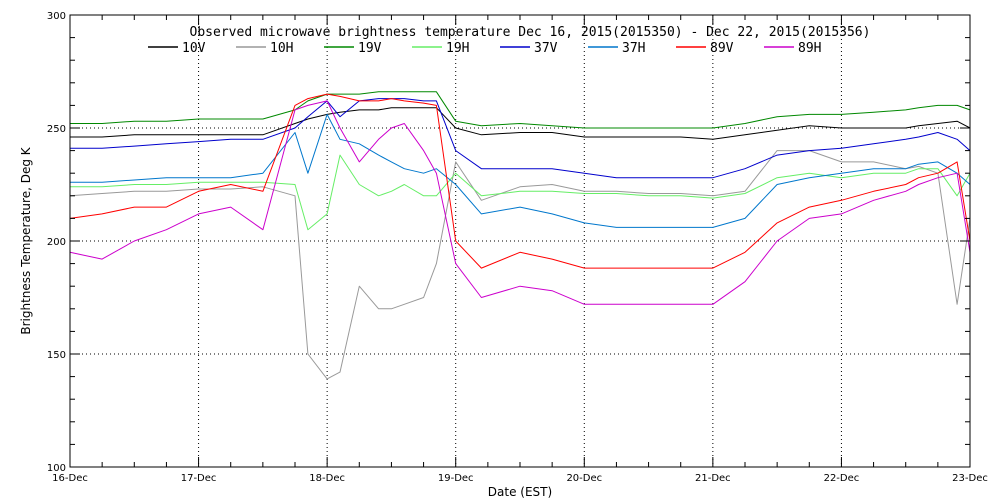  I want to click on legend-label-89h: 89H, so click(809, 48).